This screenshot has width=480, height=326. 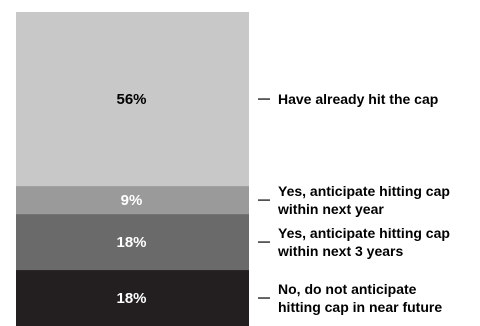 I want to click on category-label-2-line-2: within next year, so click(x=330, y=209).